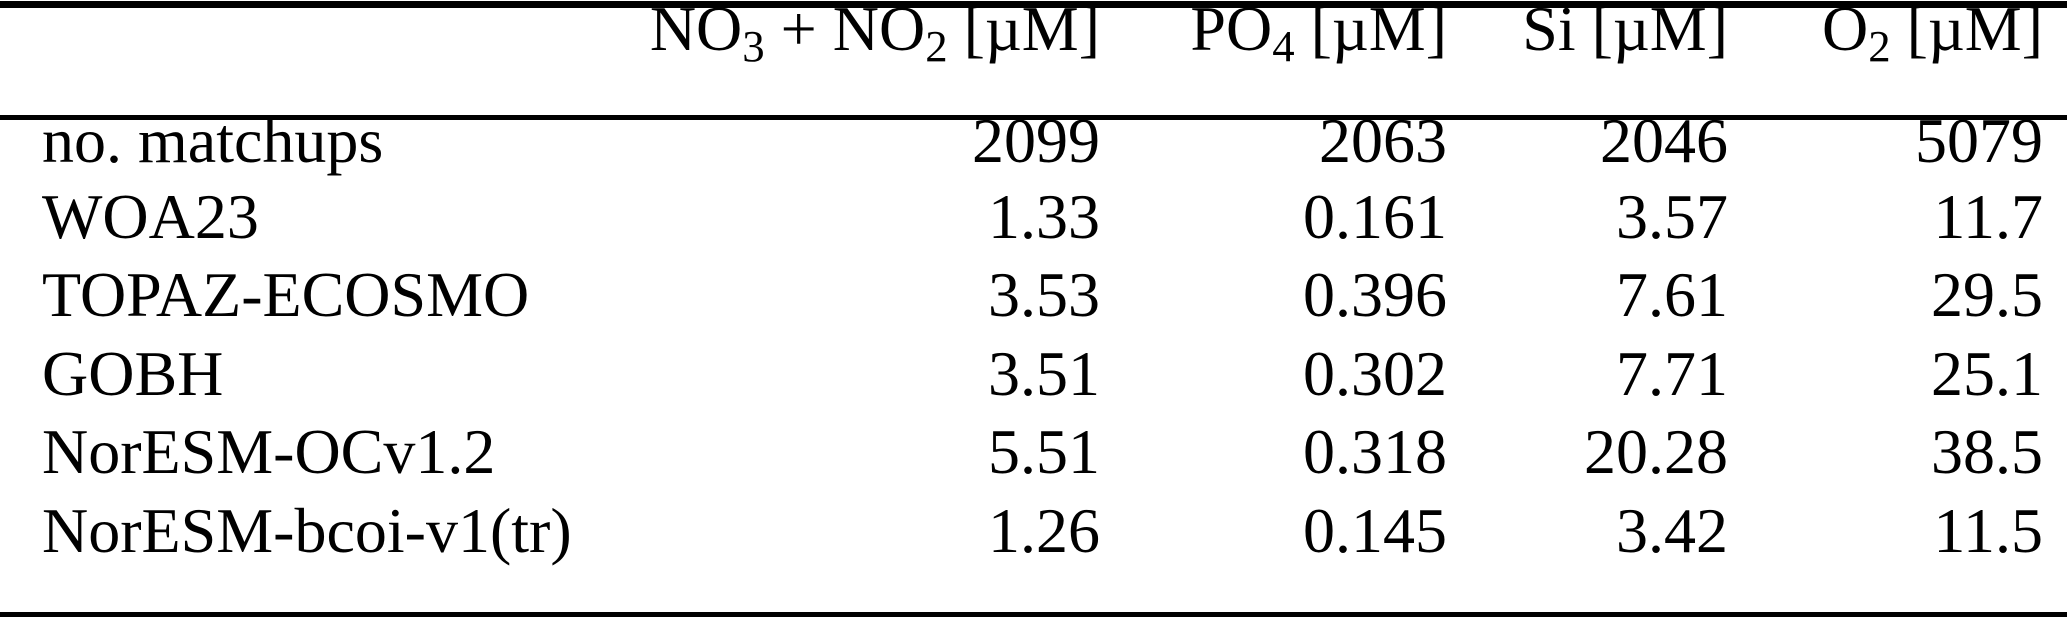 This screenshot has width=2067, height=627. Describe the element at coordinates (286, 294) in the screenshot. I see `row-label: TOPAZ-ECOSMO` at that location.